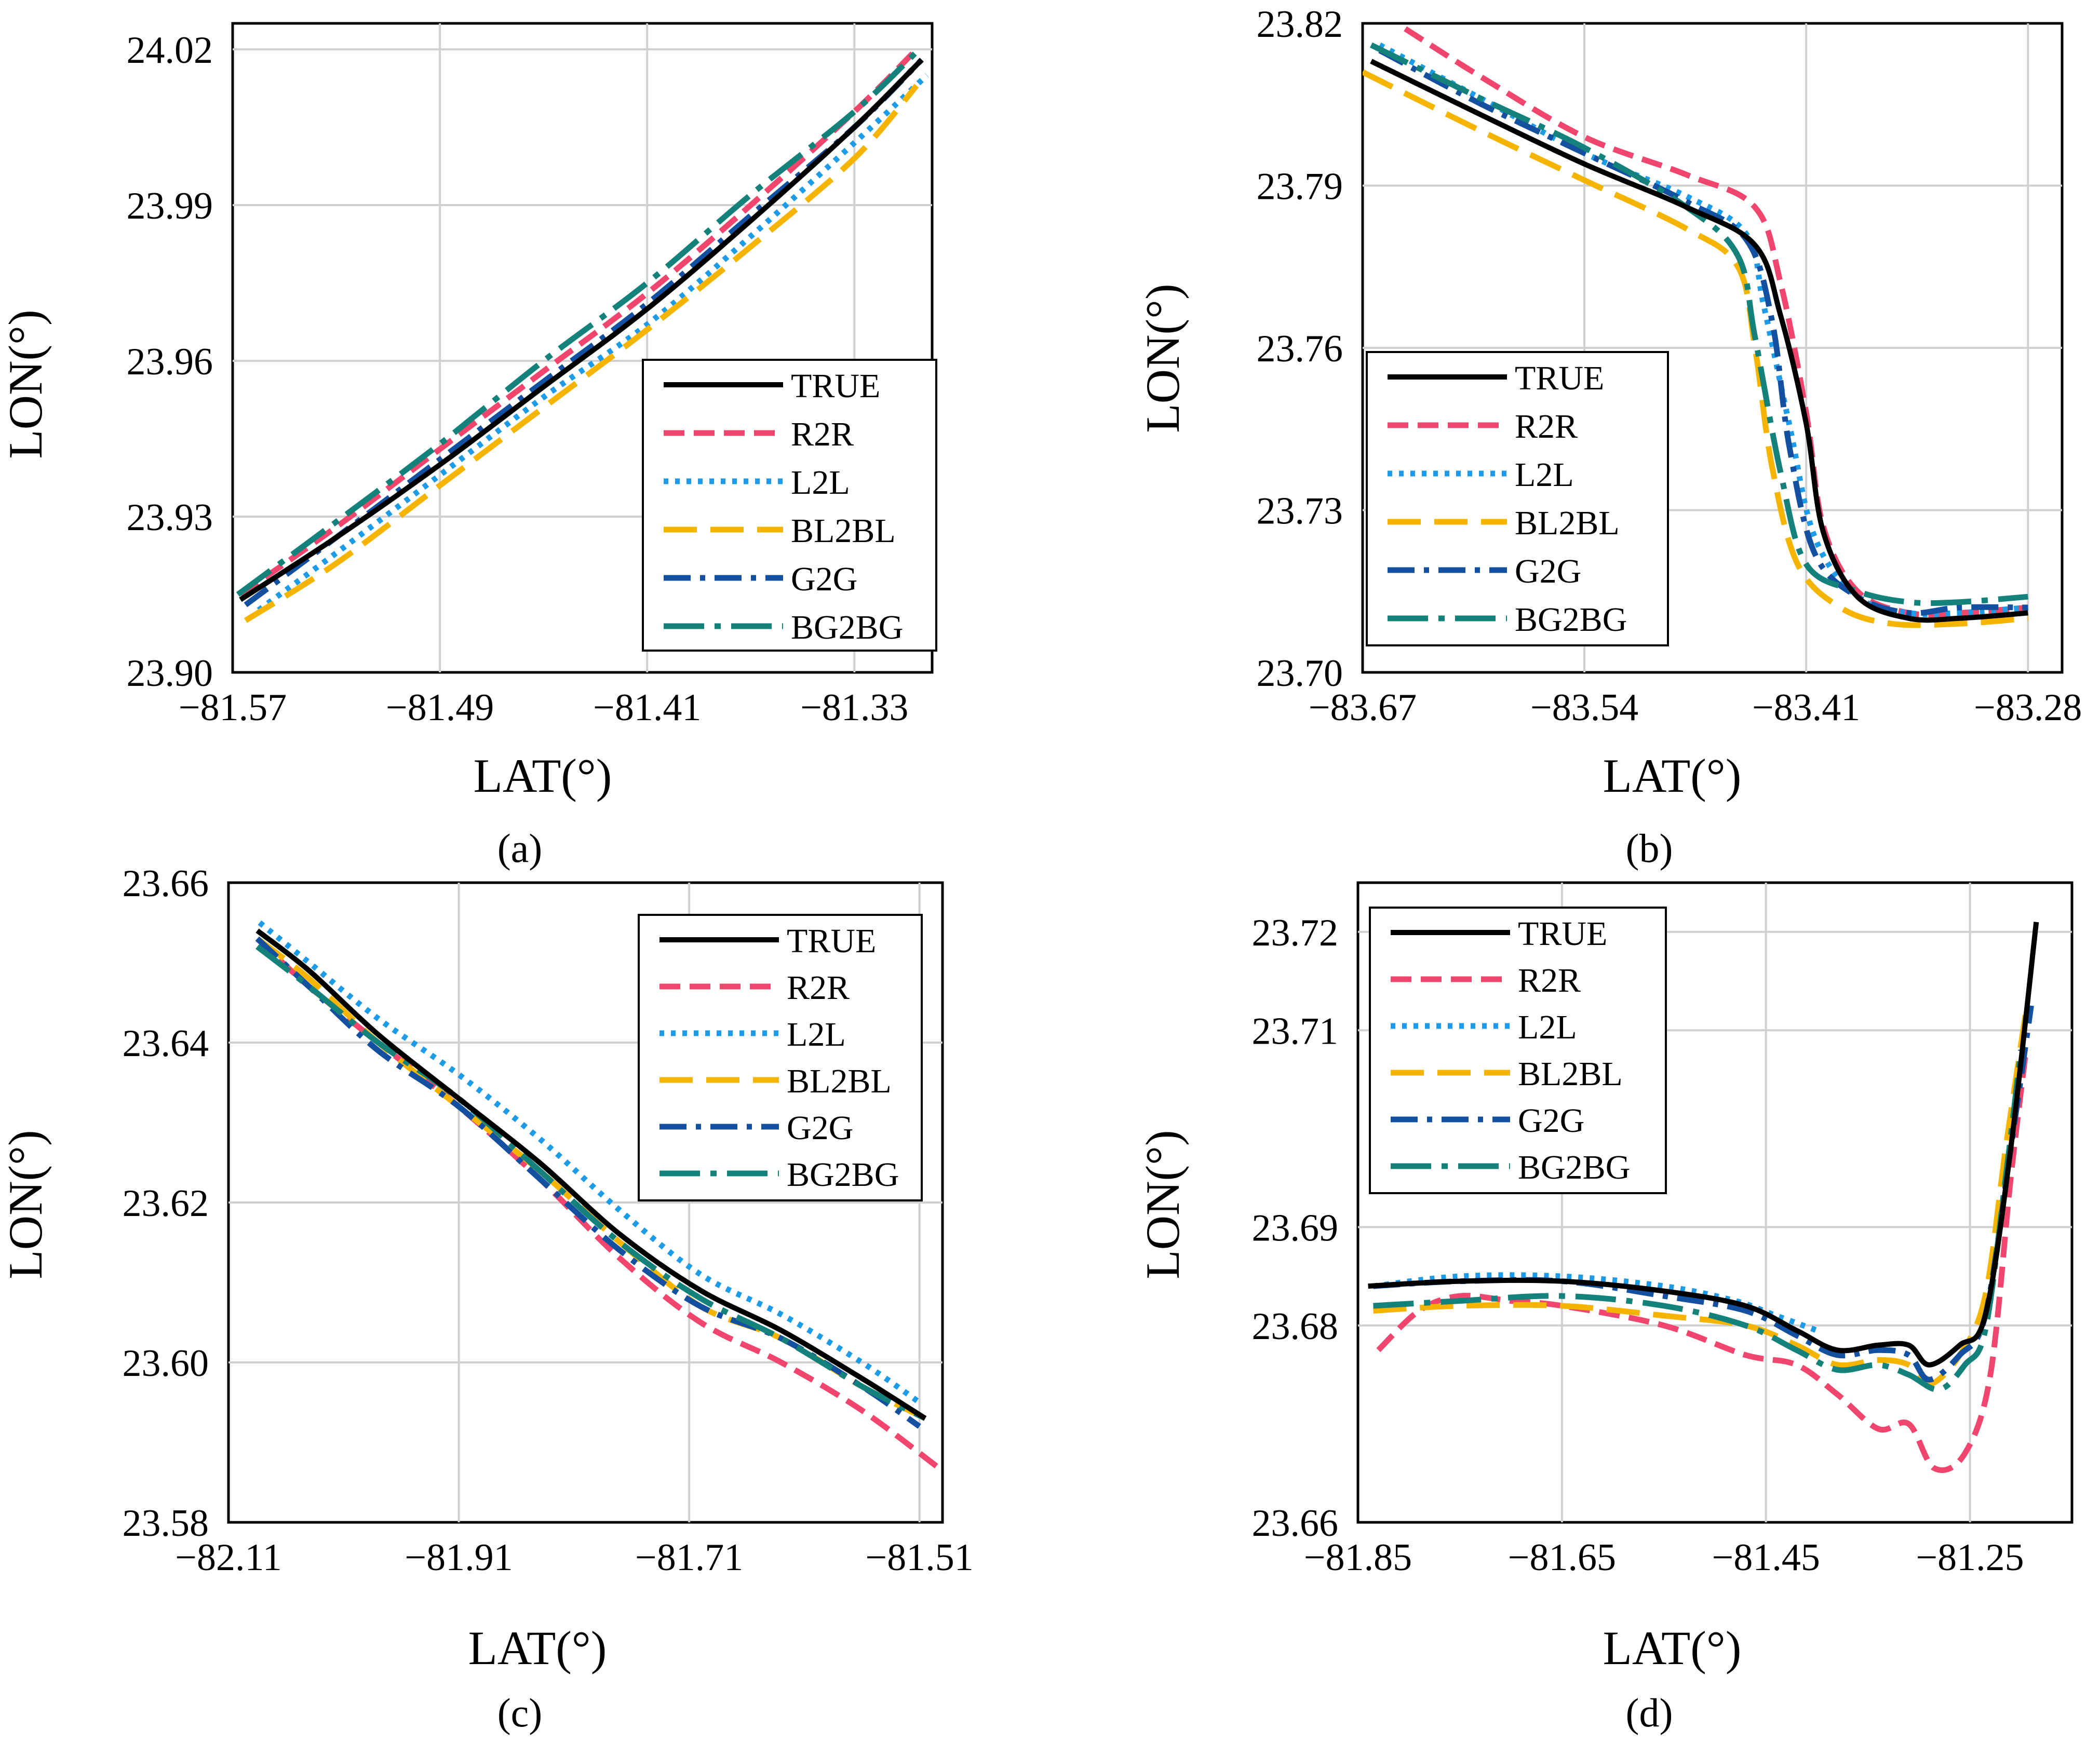  Describe the element at coordinates (229, 1557) in the screenshot. I see `x-tick-label: −82.11` at that location.